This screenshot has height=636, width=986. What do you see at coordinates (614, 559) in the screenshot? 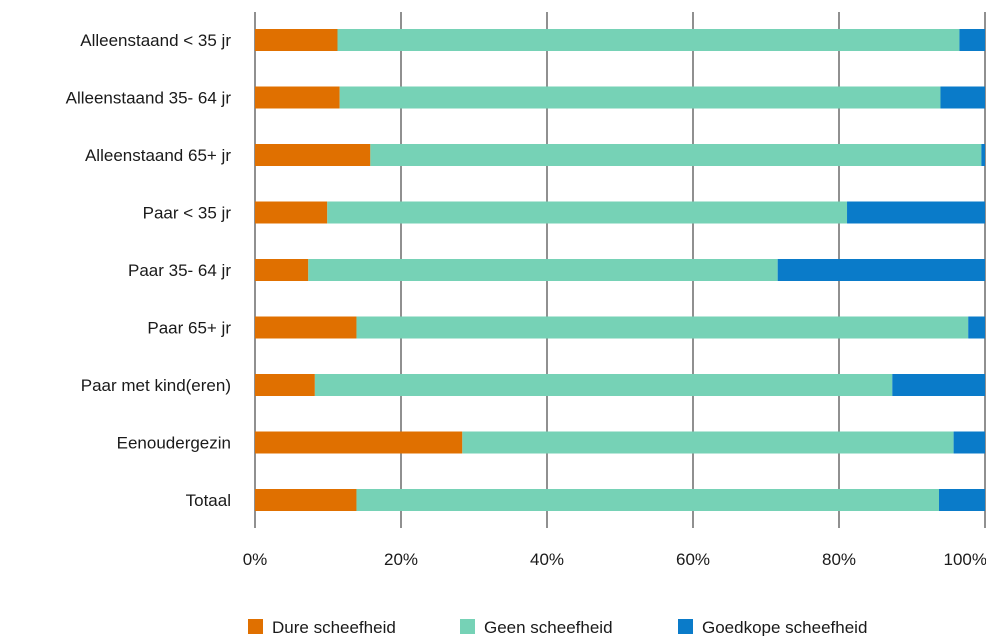
I see `x-tick-labels: 0% 20% 40% 60% 80% 100%` at bounding box center [614, 559].